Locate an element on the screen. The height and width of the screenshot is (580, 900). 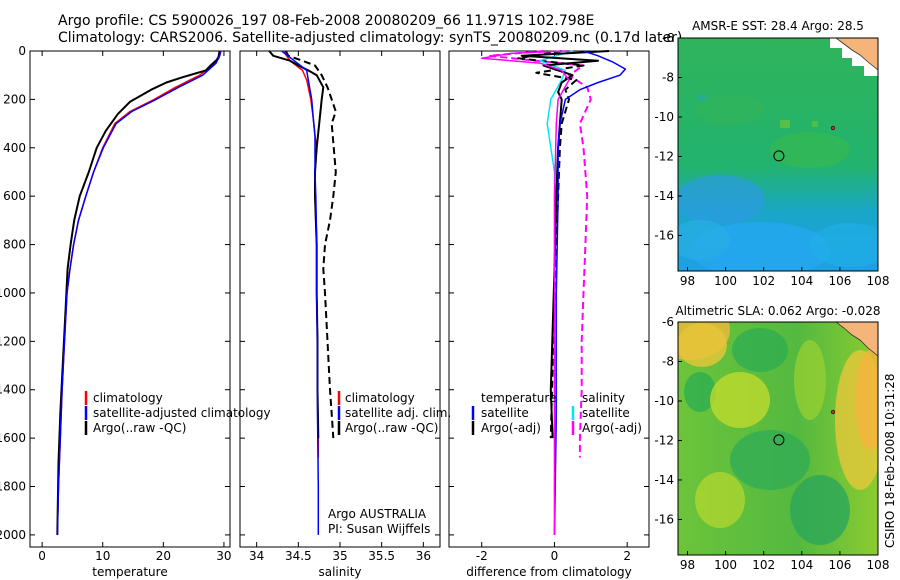
legend-label: temperature is located at coordinates (518, 398).